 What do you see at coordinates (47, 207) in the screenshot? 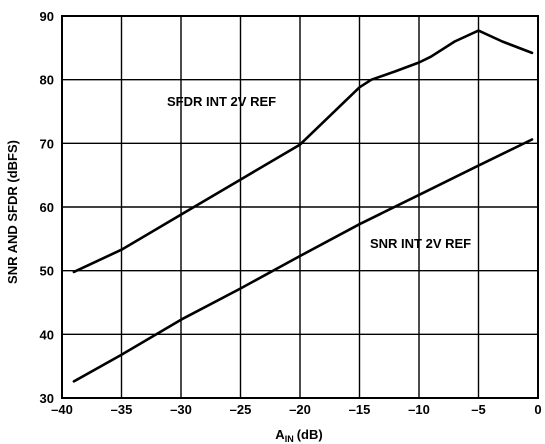
I see `y-tick-label: 60` at bounding box center [47, 207].